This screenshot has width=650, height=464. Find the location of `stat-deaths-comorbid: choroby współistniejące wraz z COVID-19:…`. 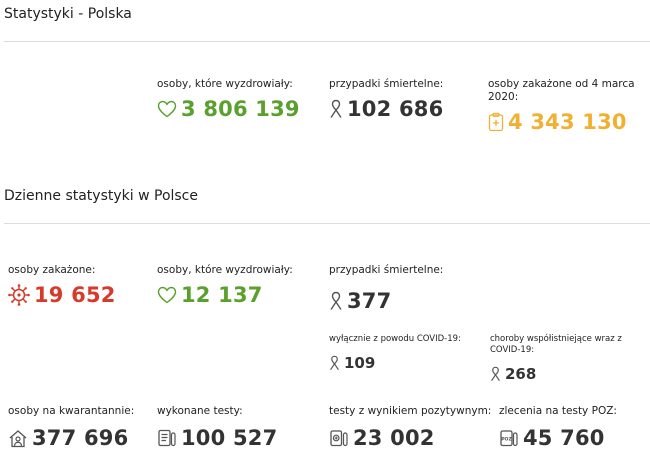

stat-deaths-comorbid: choroby współistniejące wraz z COVID-19:… is located at coordinates (566, 358).